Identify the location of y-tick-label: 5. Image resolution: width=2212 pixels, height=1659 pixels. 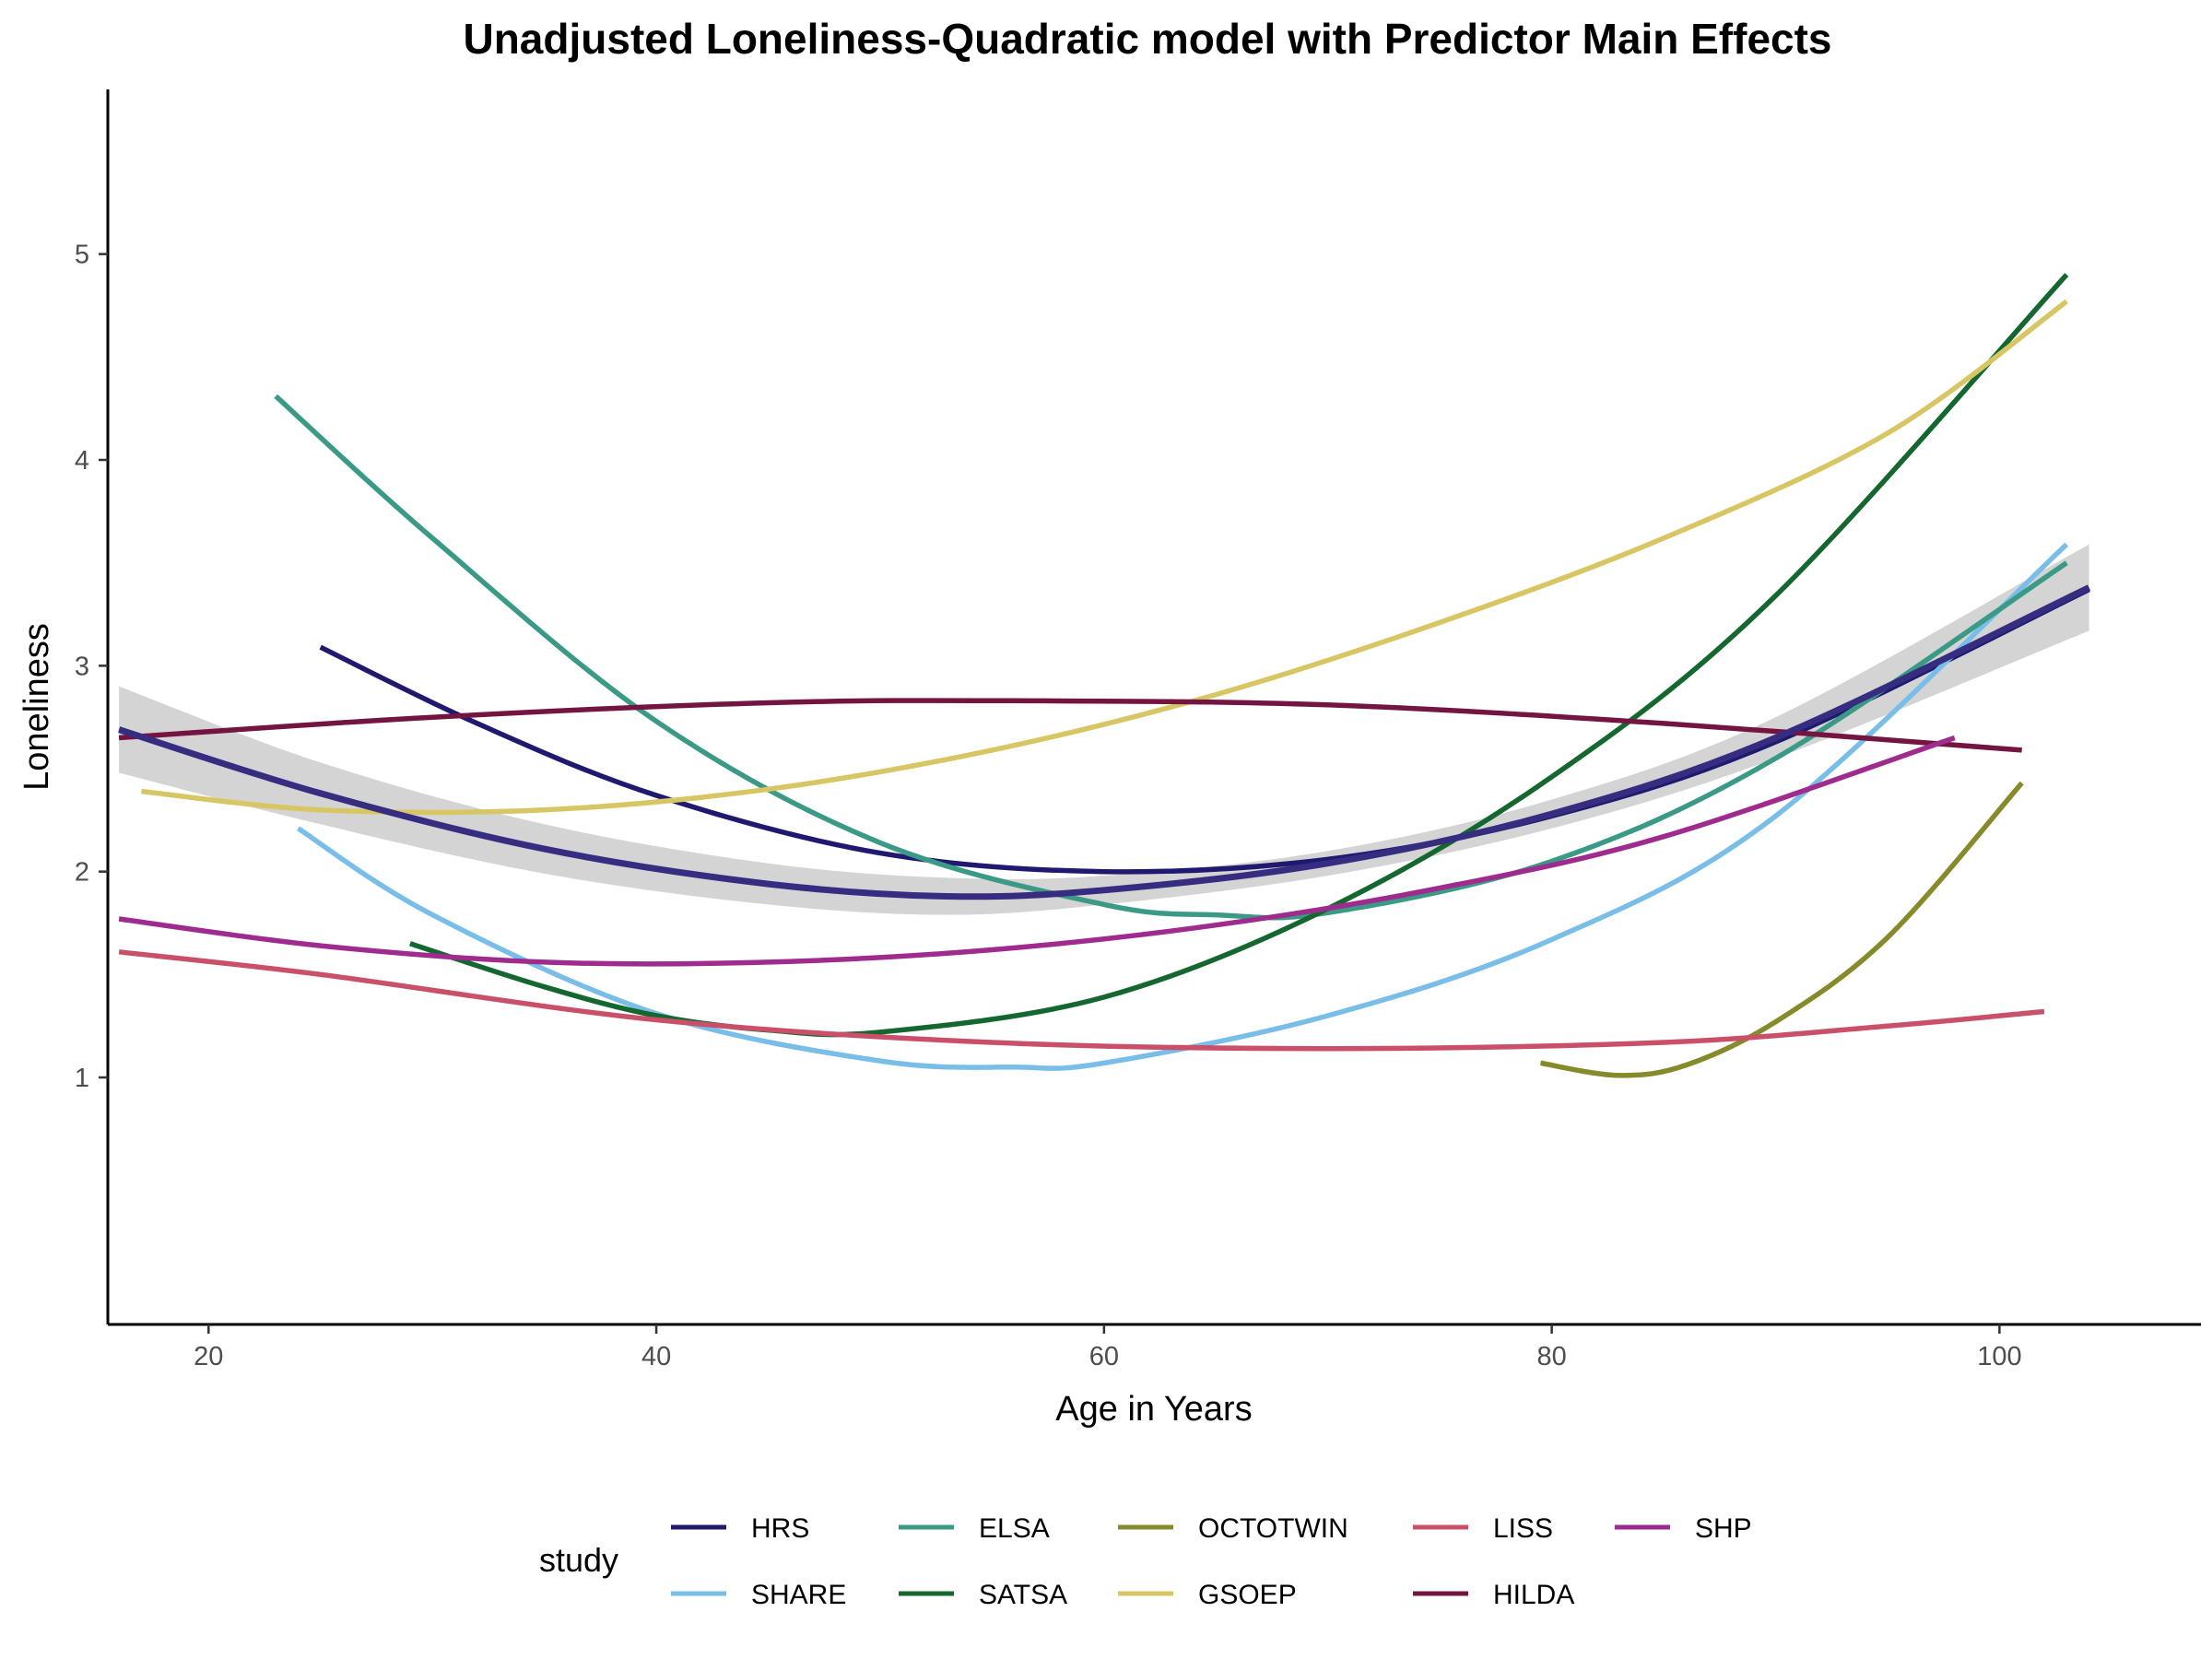
(82, 255).